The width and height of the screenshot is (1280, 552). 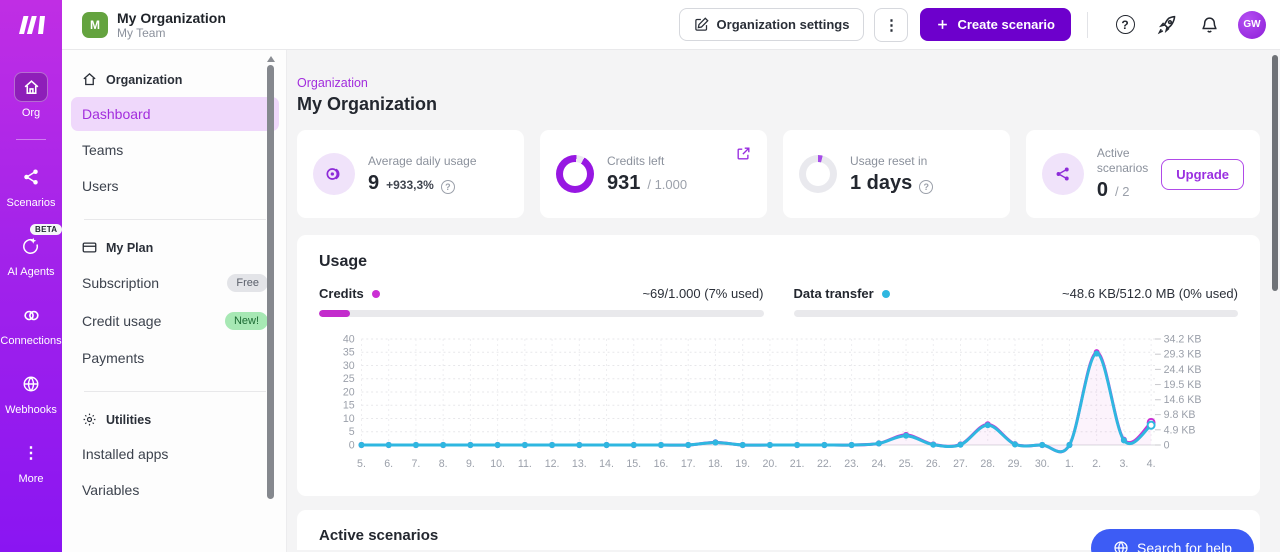 What do you see at coordinates (154, 25) in the screenshot?
I see `org-switcher: M My Organization My Team` at bounding box center [154, 25].